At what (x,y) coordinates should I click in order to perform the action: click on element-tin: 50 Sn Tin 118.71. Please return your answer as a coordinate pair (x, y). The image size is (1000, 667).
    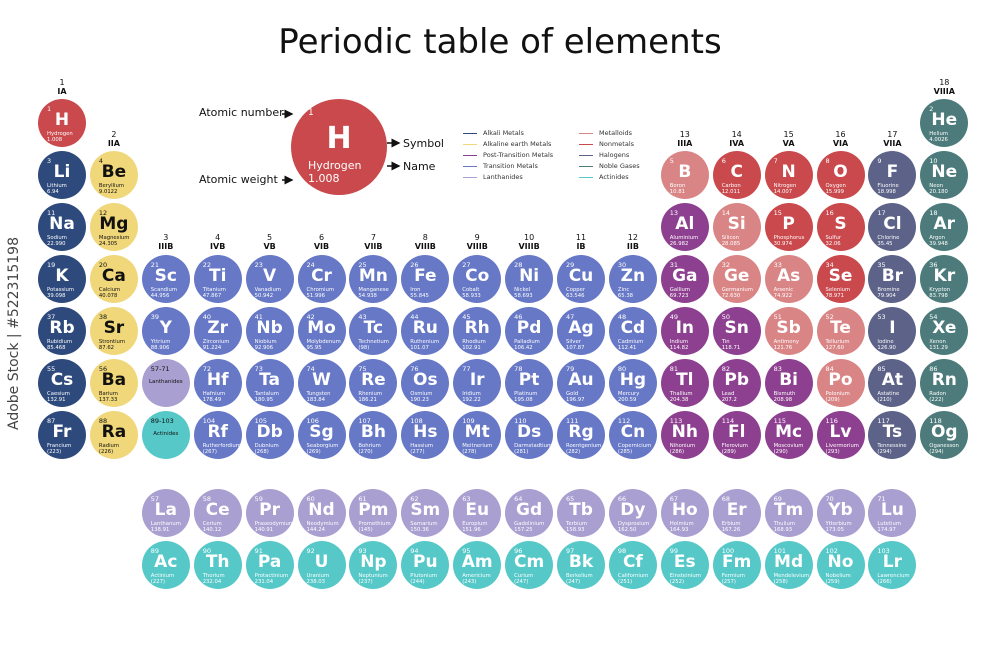
    Looking at the image, I should click on (736, 331).